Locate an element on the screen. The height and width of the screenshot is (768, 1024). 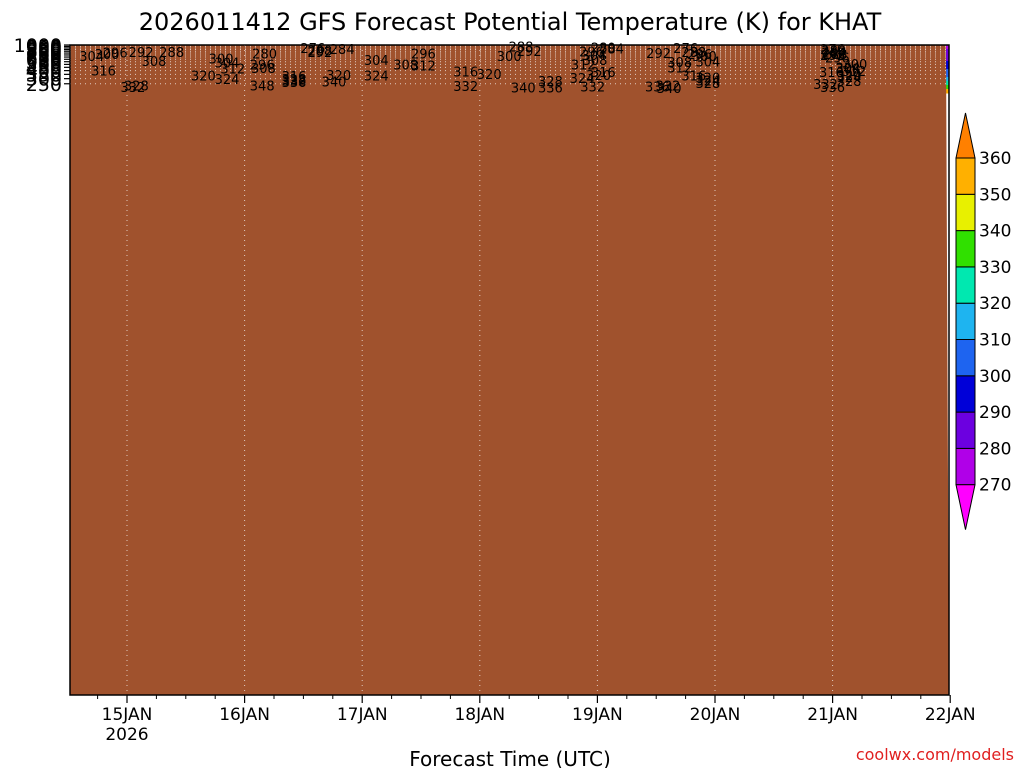
colorbar-min-arrow is located at coordinates (965, 507).